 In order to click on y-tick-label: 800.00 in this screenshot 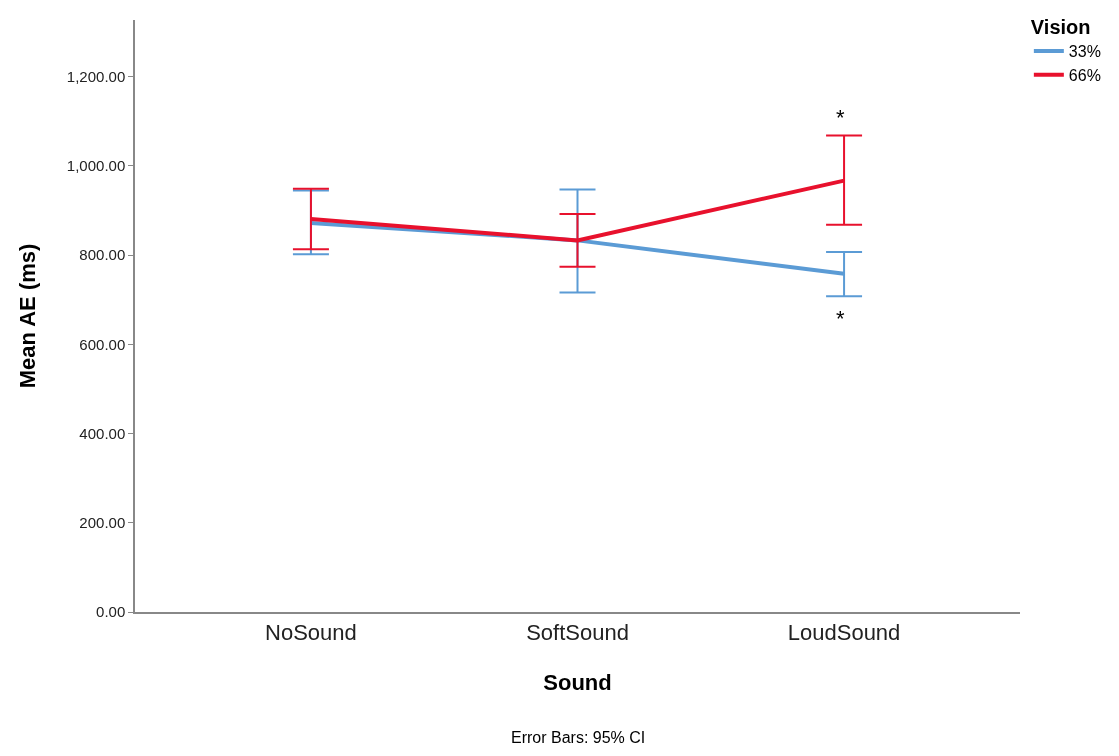, I will do `click(102, 255)`.